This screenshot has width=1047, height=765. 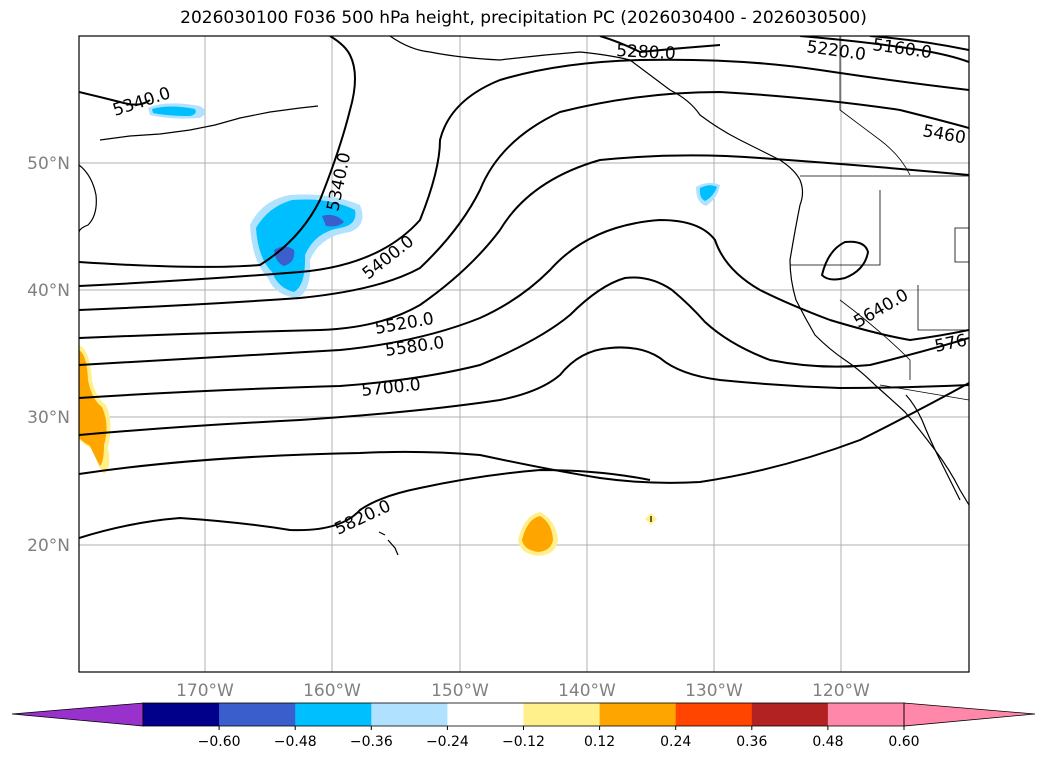 I want to click on lat-label-50n: 50°N, so click(x=48, y=164).